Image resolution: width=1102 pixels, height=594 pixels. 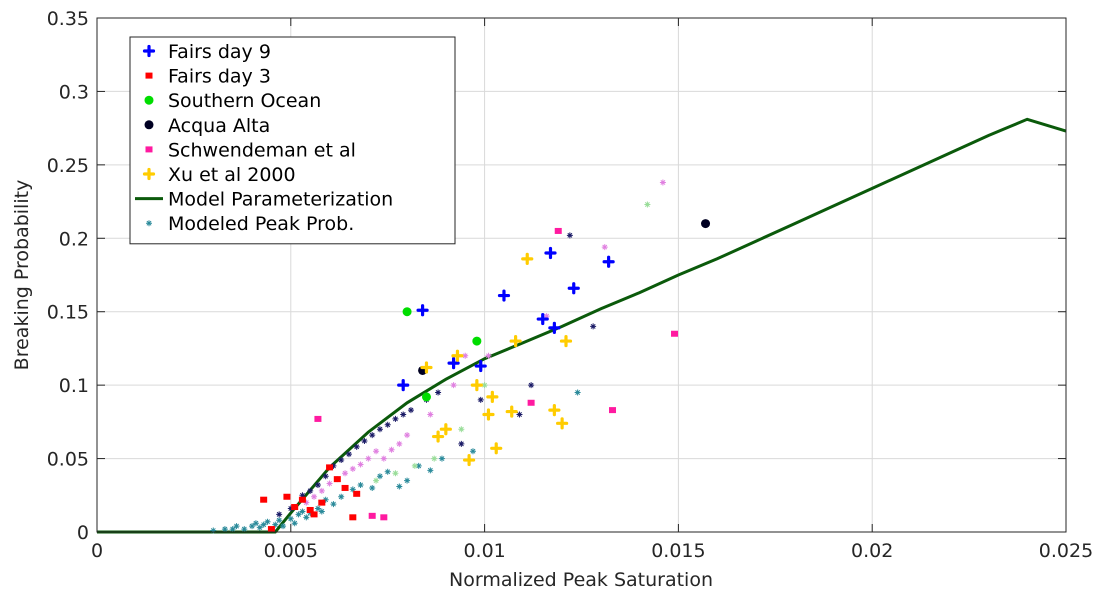 What do you see at coordinates (22, 275) in the screenshot?
I see `y-axis-title: Breaking Probability` at bounding box center [22, 275].